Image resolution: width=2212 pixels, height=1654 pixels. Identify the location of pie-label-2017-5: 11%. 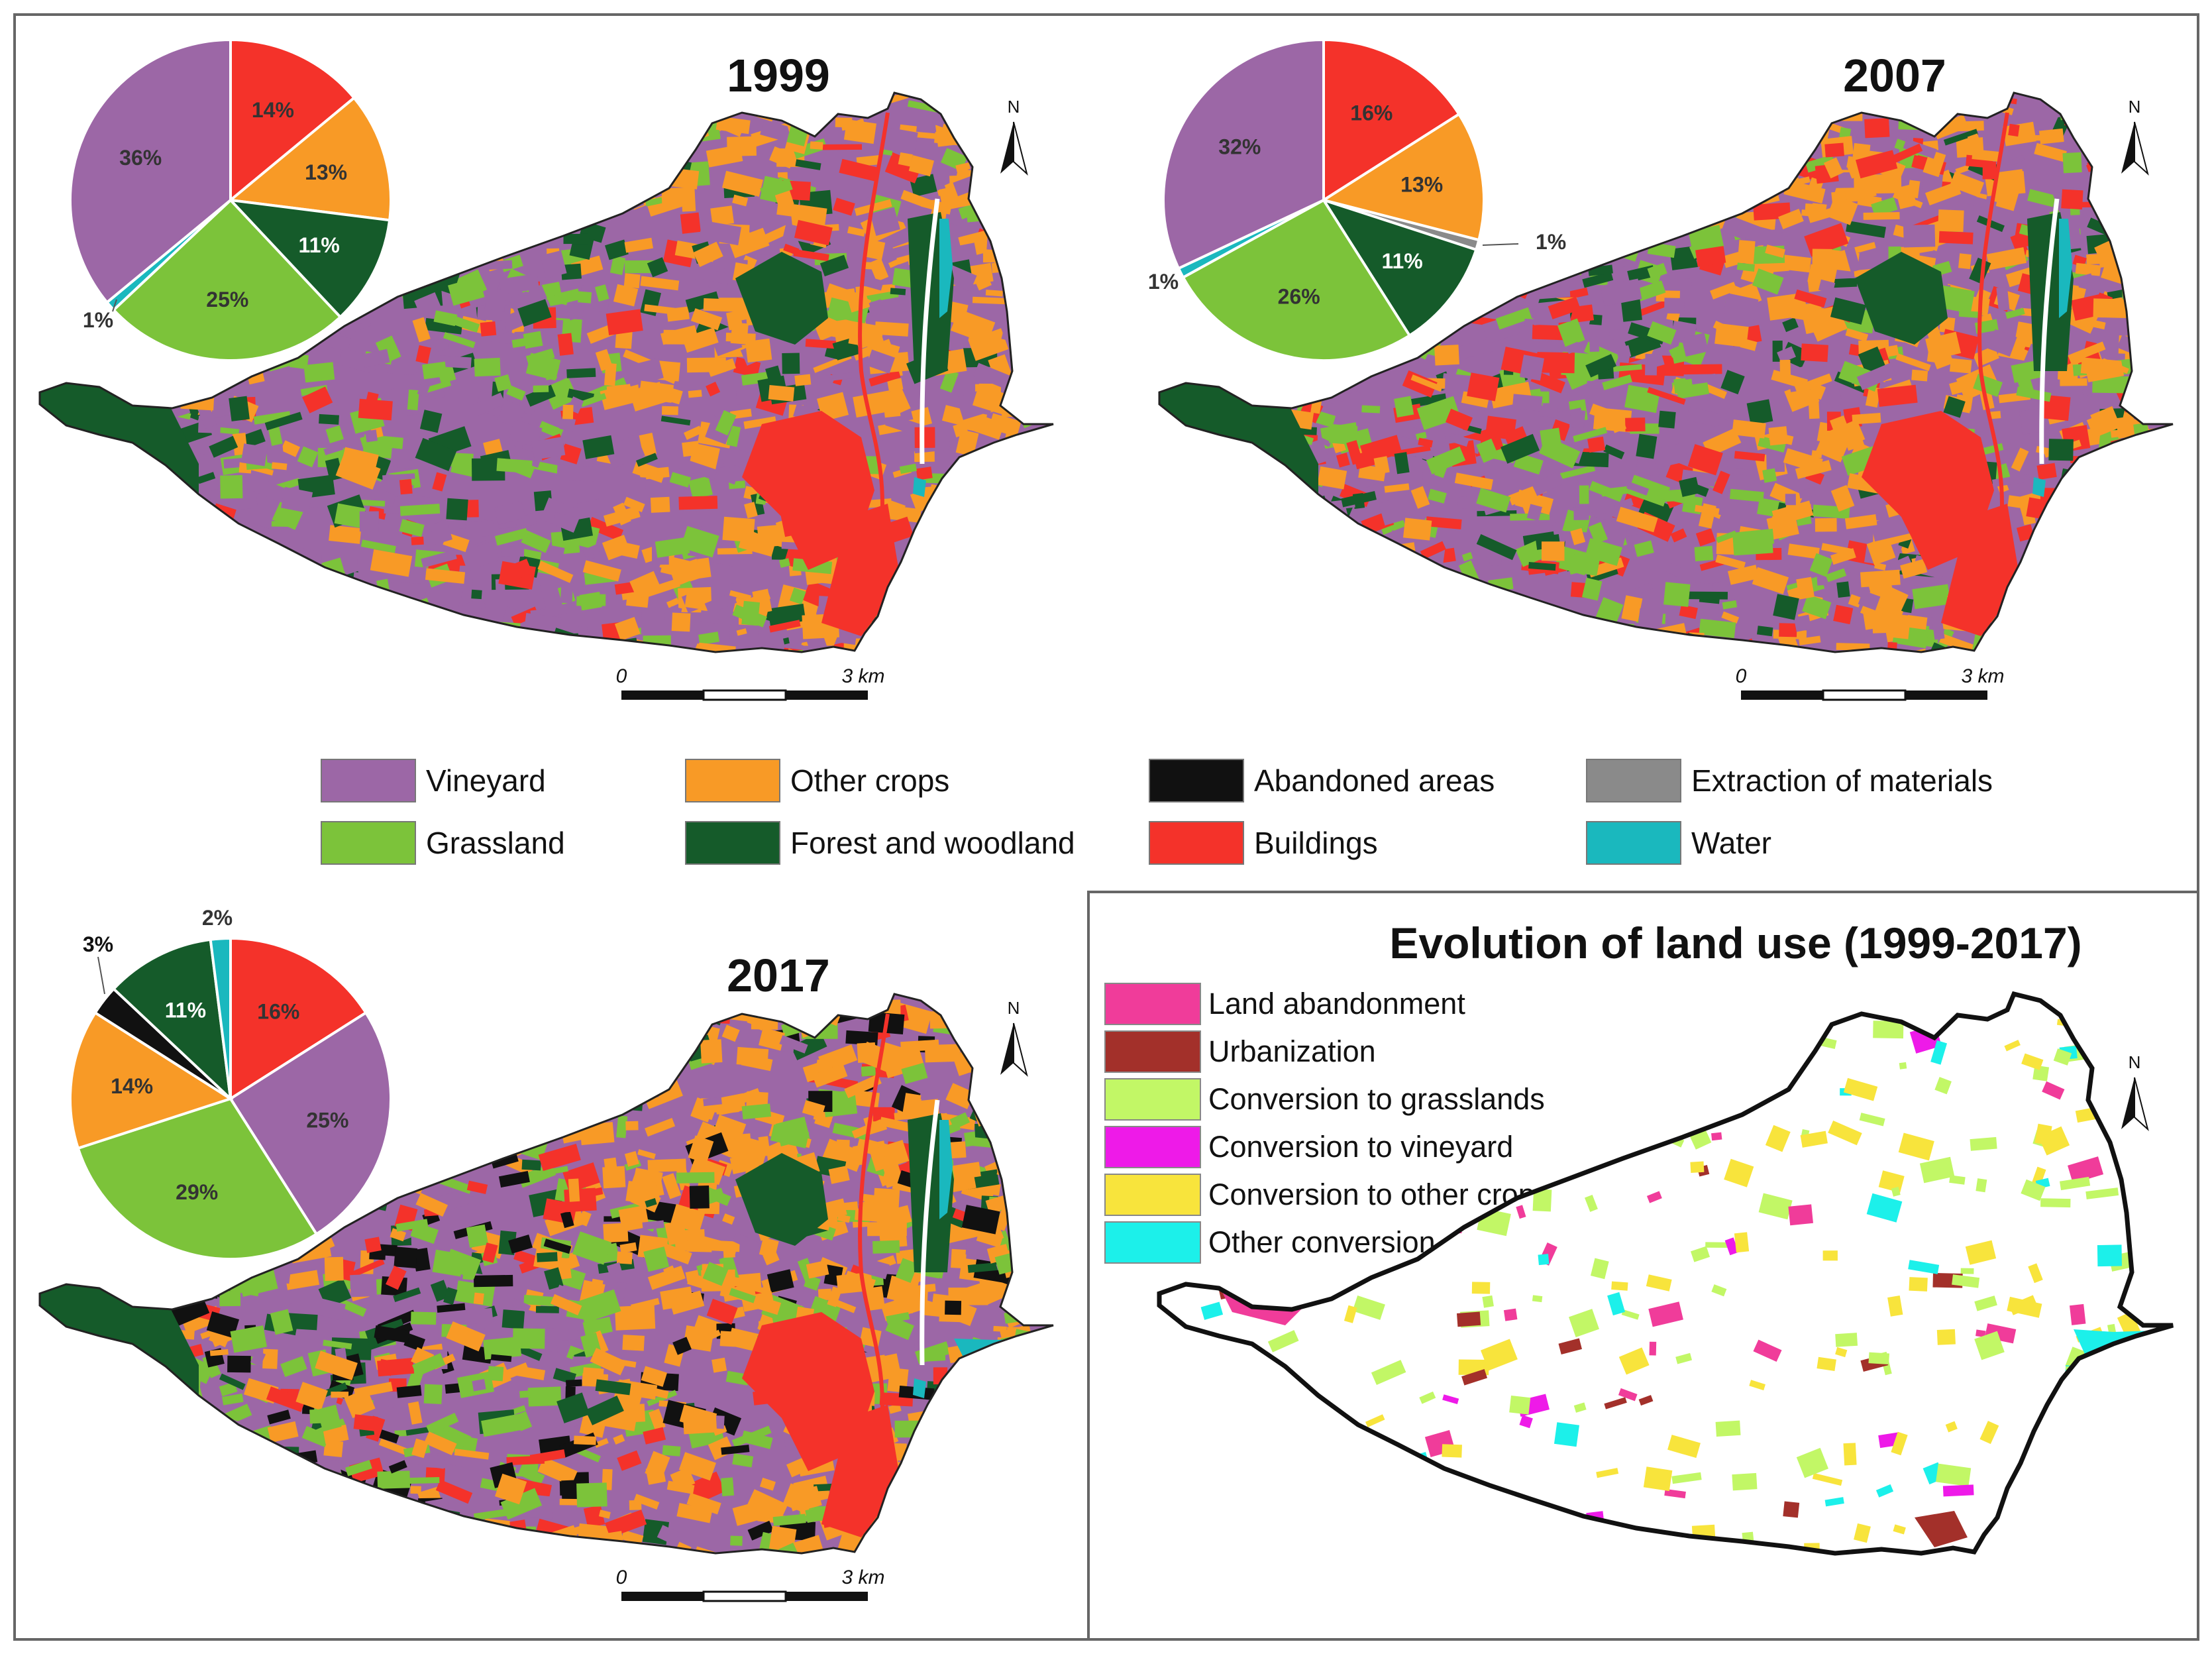
(186, 1010).